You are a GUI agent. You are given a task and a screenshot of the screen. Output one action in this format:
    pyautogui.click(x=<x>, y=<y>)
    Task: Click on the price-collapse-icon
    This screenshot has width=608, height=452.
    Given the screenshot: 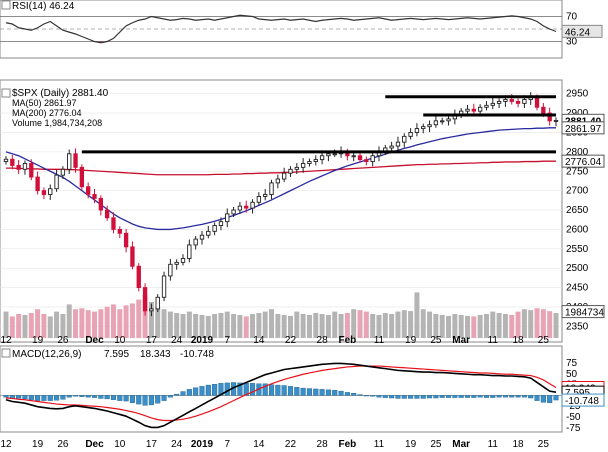 What is the action you would take?
    pyautogui.click(x=6, y=93)
    